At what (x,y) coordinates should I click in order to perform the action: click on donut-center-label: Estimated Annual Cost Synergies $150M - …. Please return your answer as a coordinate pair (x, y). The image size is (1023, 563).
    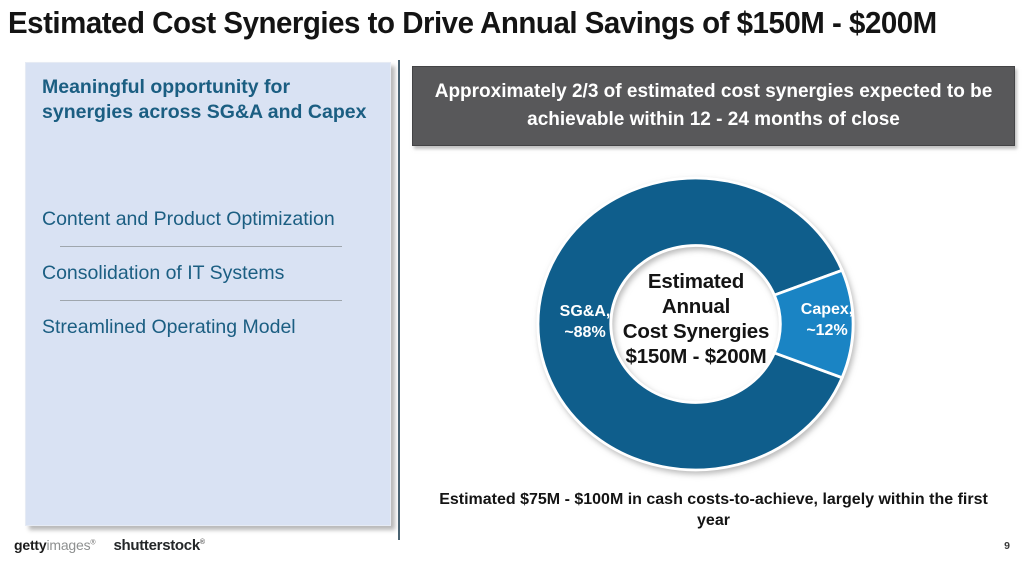
    Looking at the image, I should click on (696, 319).